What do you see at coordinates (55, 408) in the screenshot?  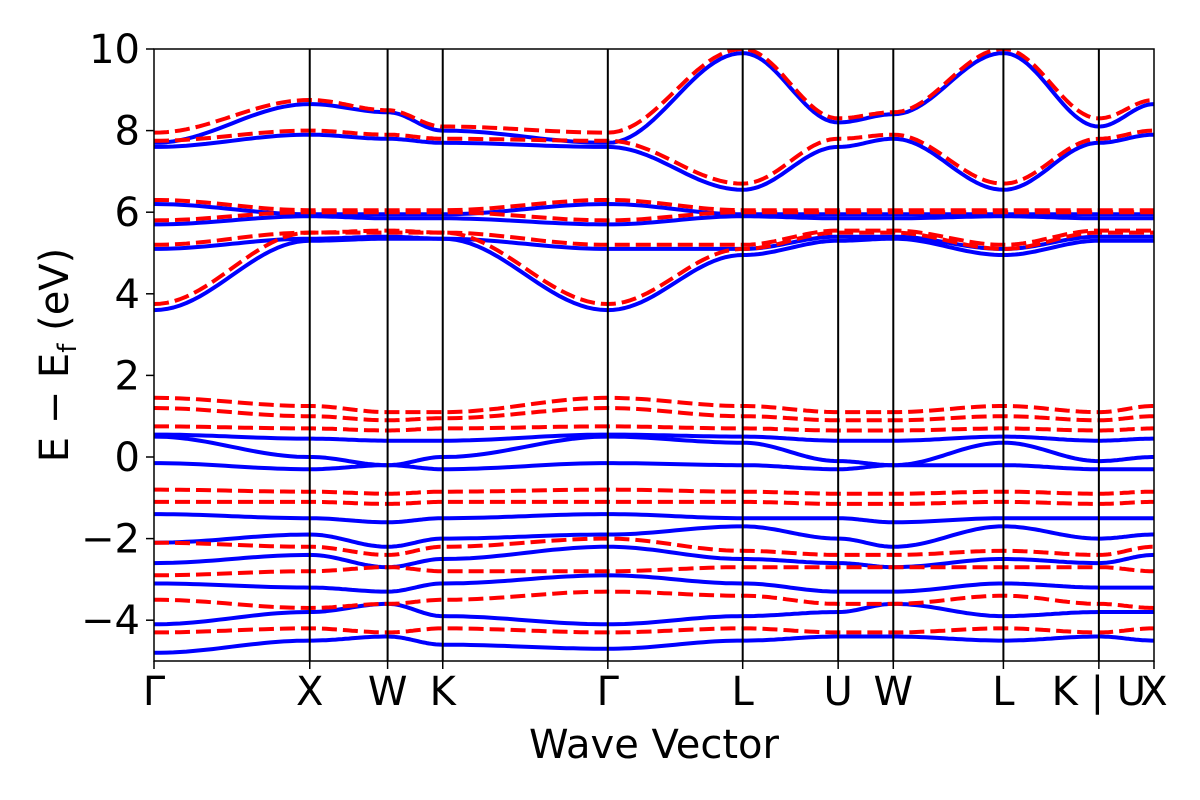 I see `y-axis-label-main: E − E` at bounding box center [55, 408].